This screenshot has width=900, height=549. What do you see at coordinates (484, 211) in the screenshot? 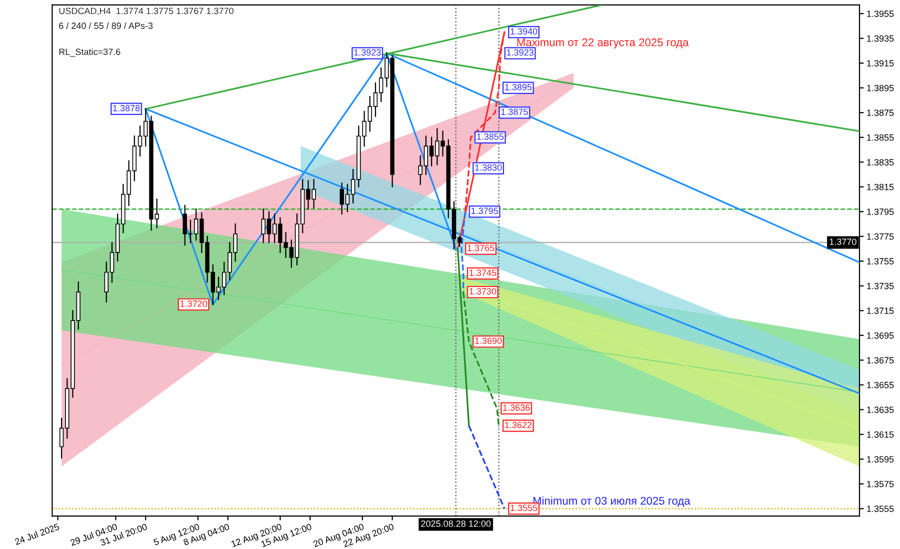
I see `annotation: 1.3795` at bounding box center [484, 211].